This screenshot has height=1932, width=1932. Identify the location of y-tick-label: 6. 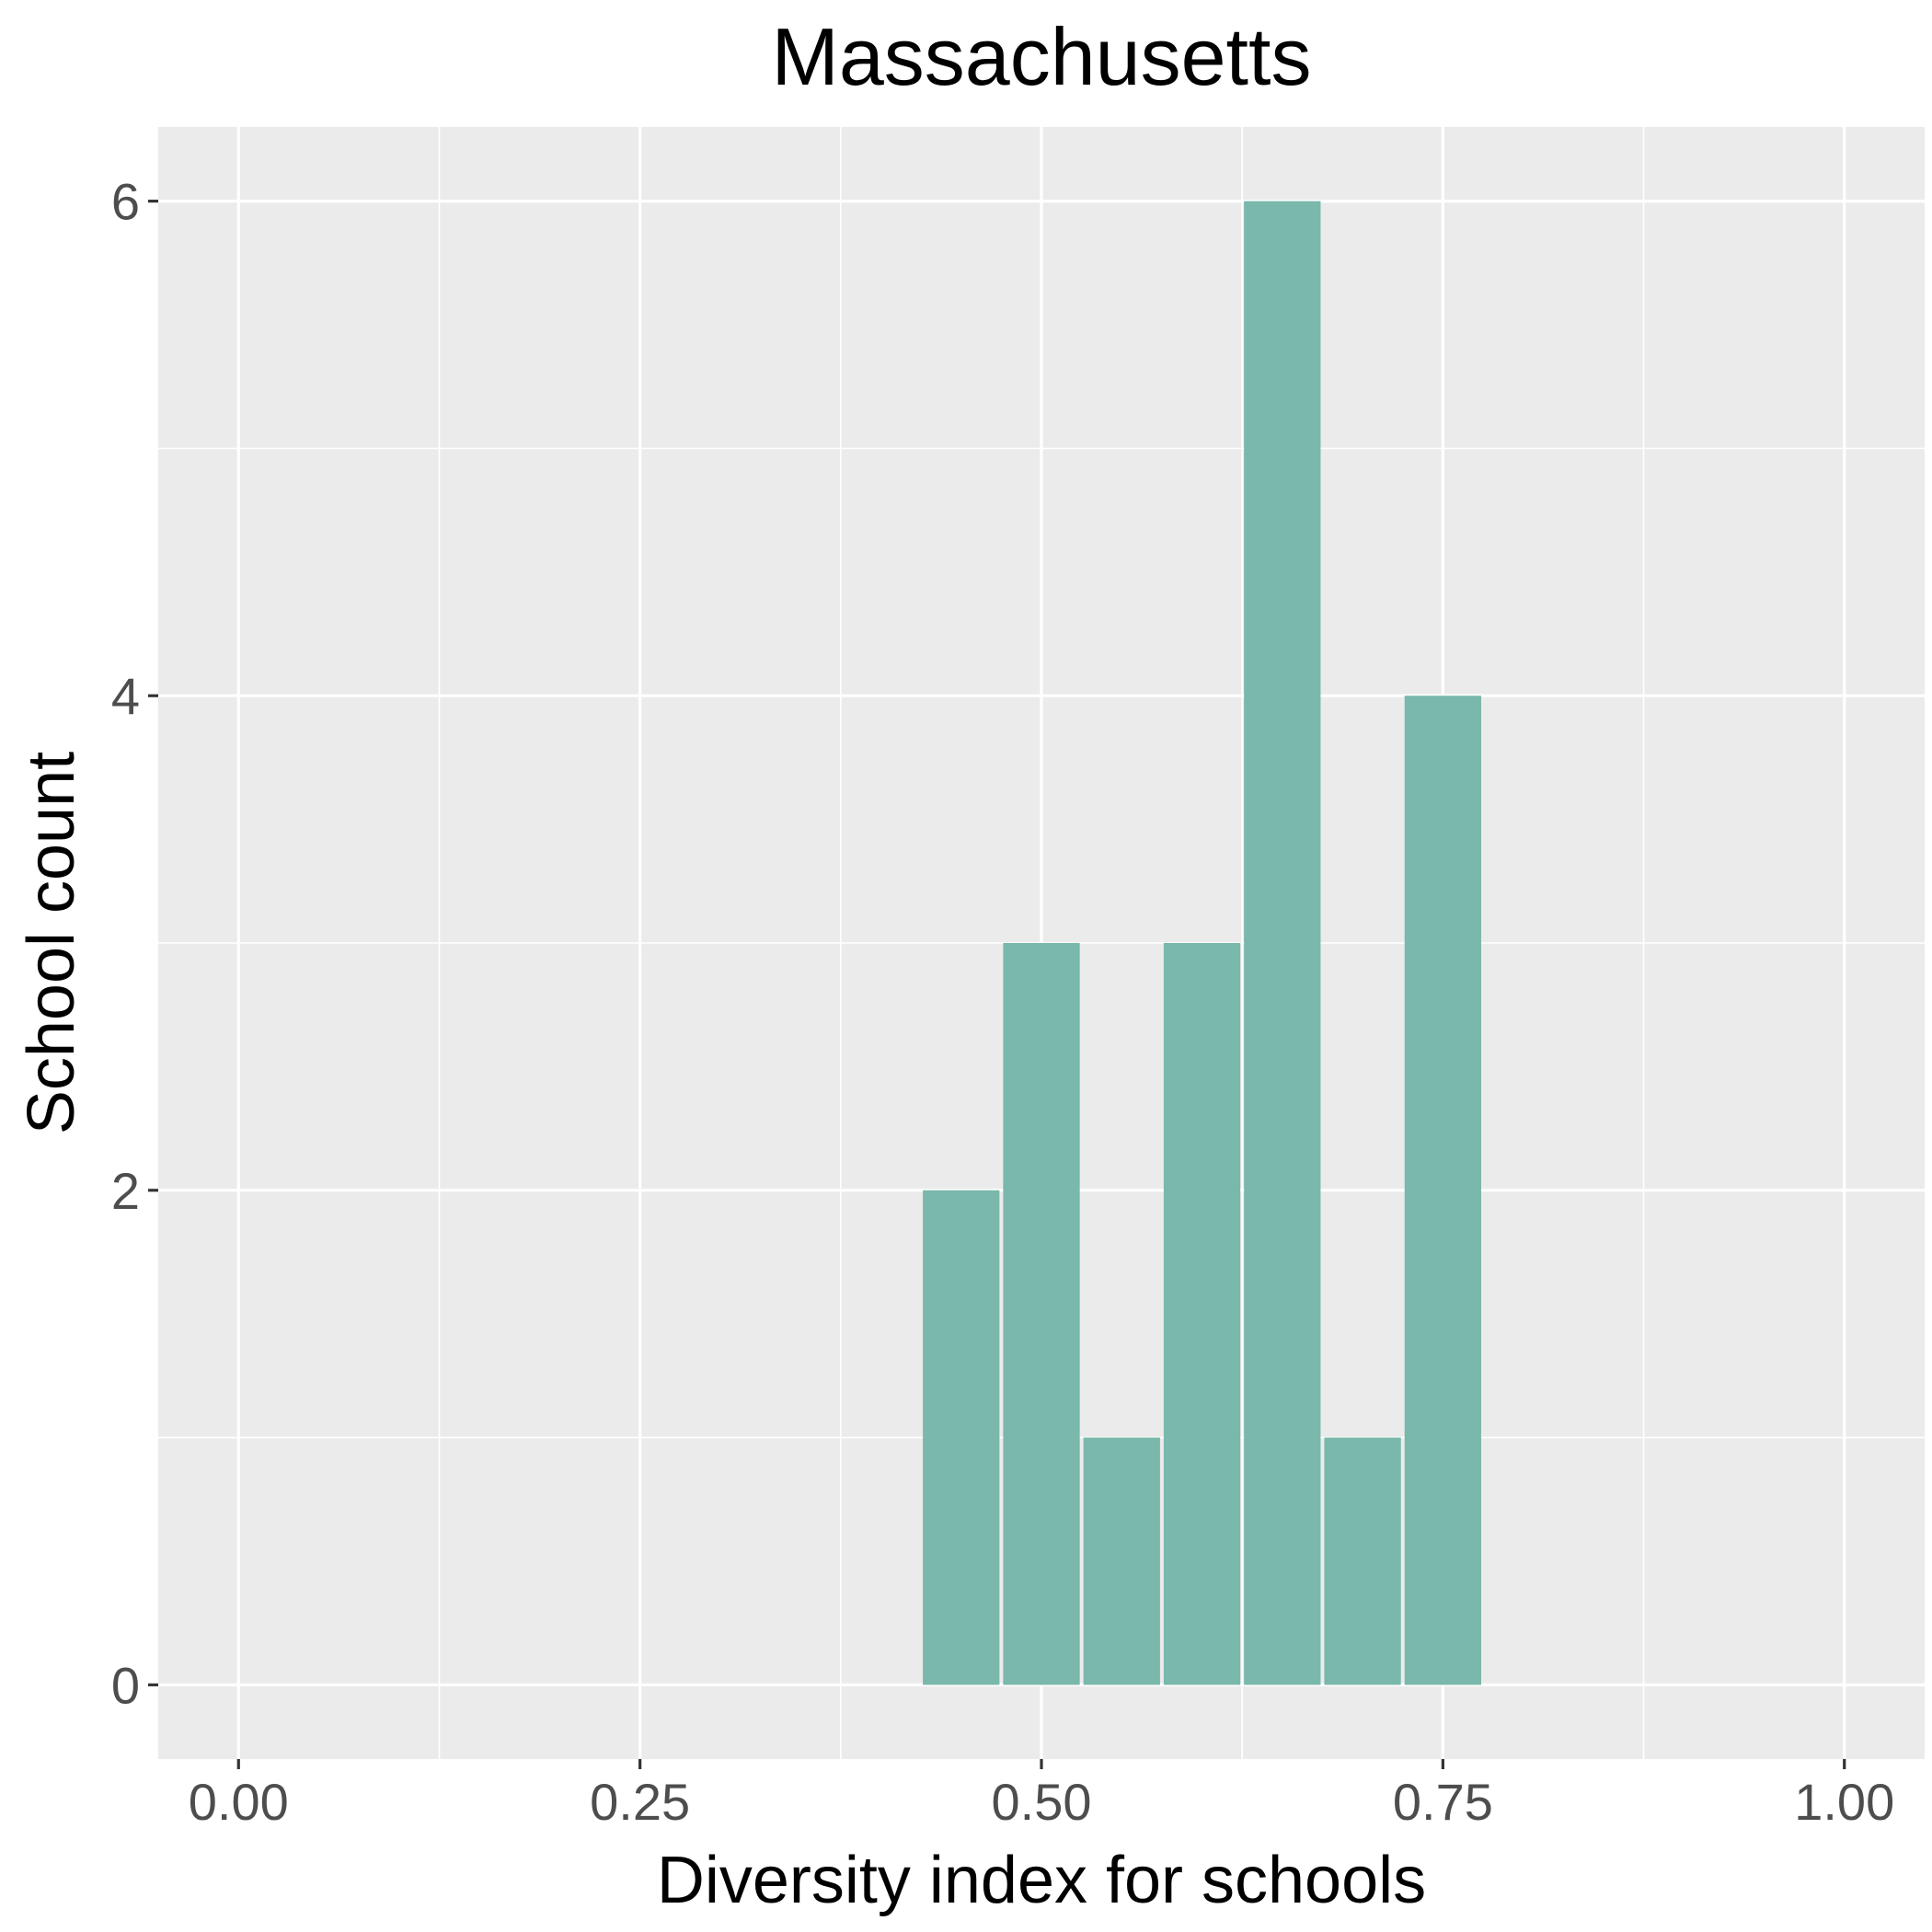
(126, 202).